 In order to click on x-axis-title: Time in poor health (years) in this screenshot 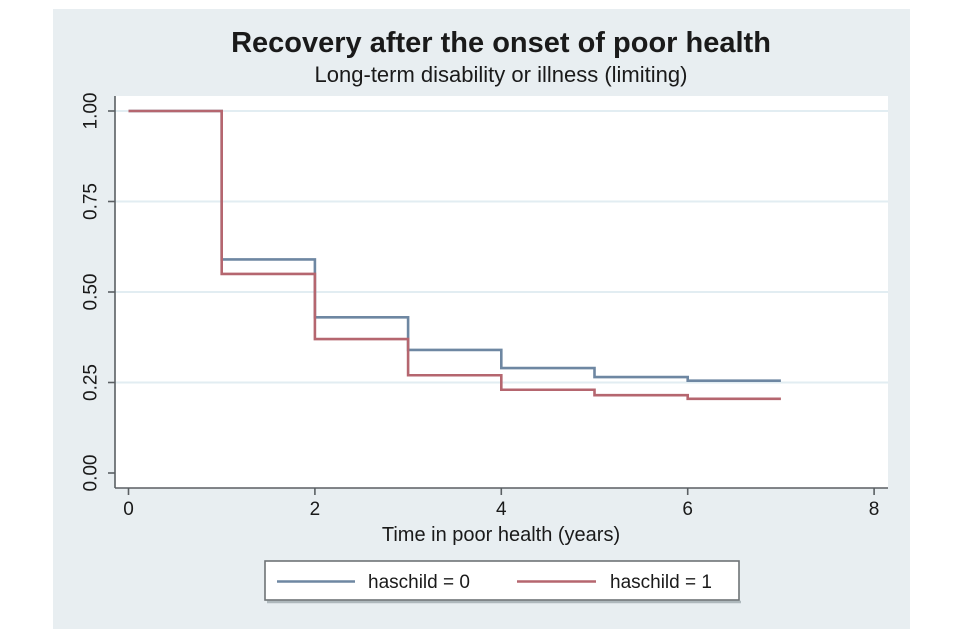, I will do `click(501, 535)`.